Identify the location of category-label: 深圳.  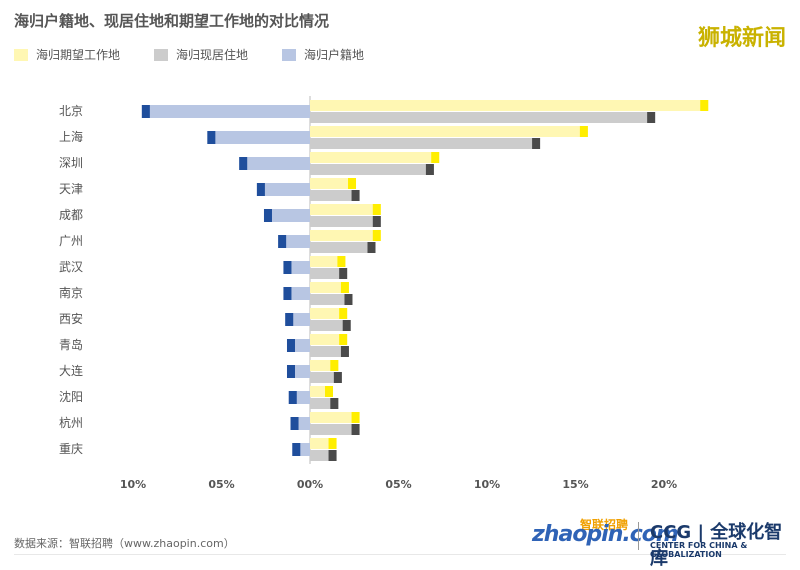
(71, 163).